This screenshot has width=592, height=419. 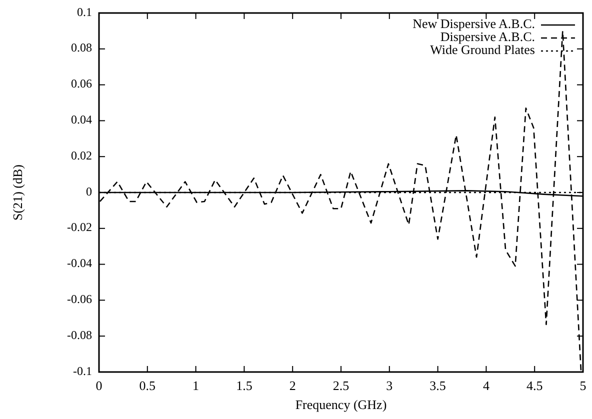 What do you see at coordinates (89, 191) in the screenshot?
I see `y-tick-label: 0` at bounding box center [89, 191].